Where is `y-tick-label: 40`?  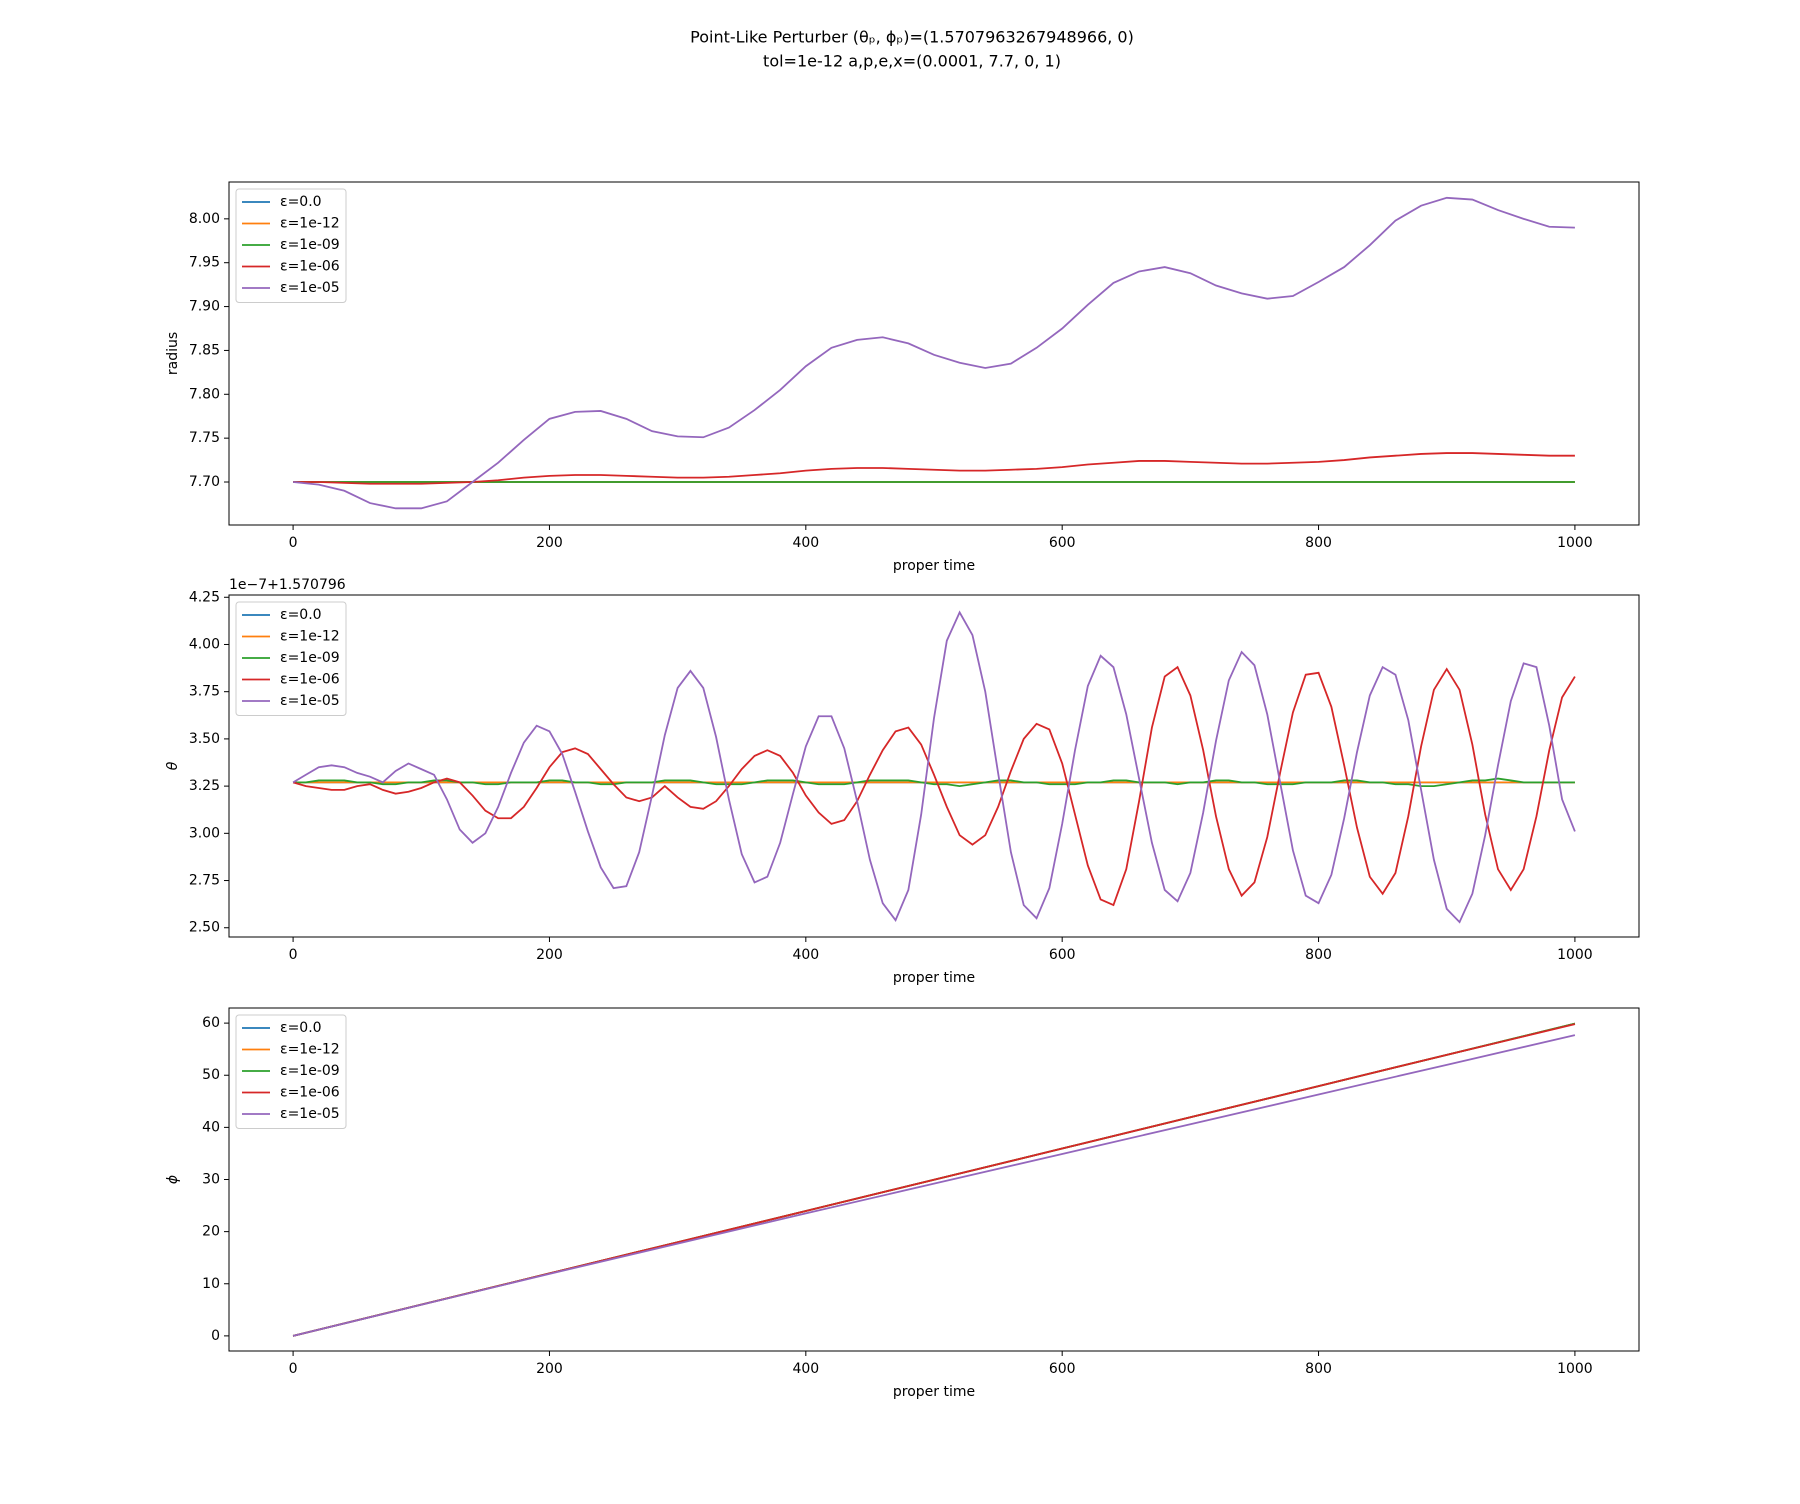
y-tick-label: 40 is located at coordinates (211, 1127).